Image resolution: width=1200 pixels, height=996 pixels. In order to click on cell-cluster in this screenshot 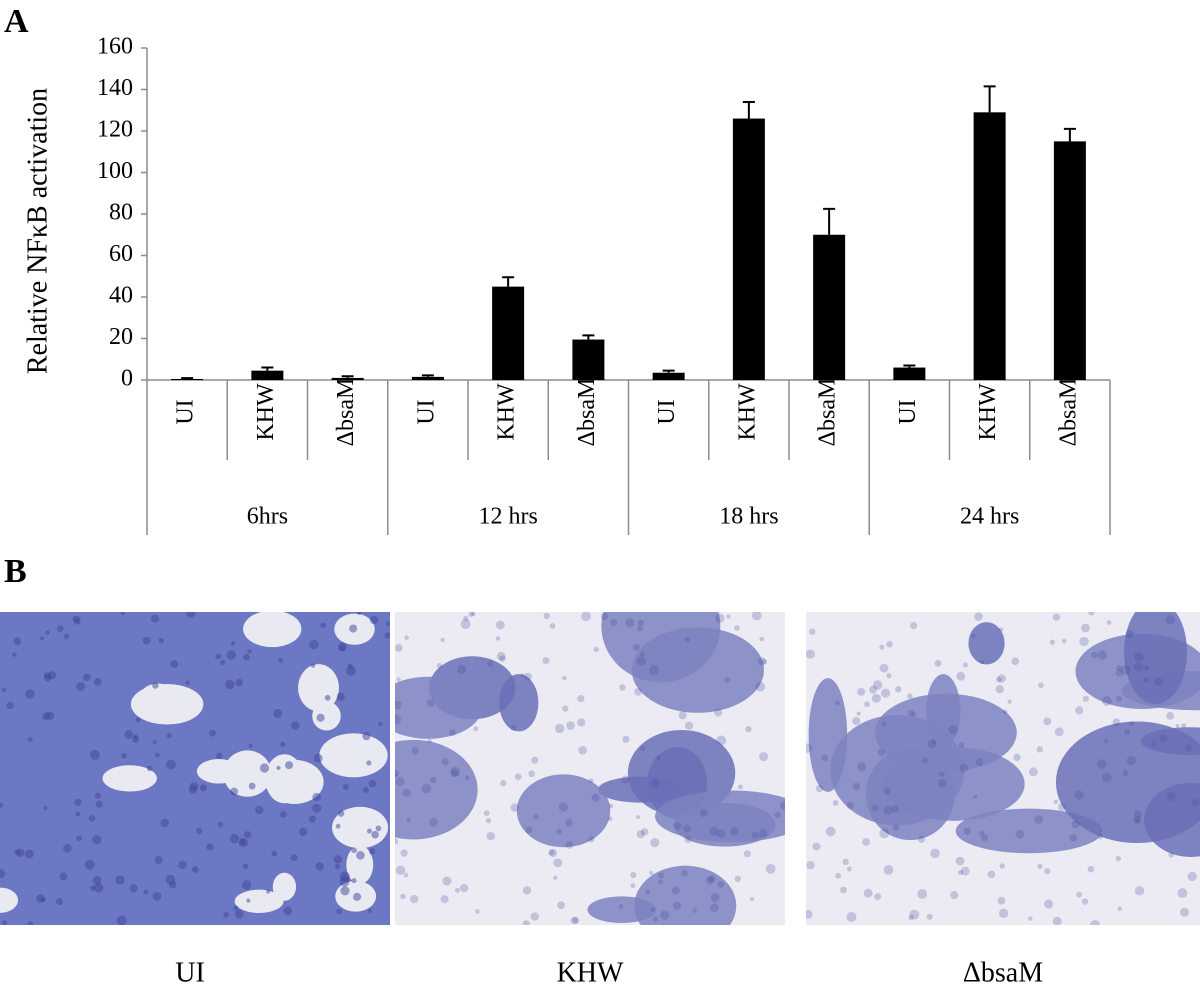, I will do `click(641, 789)`.